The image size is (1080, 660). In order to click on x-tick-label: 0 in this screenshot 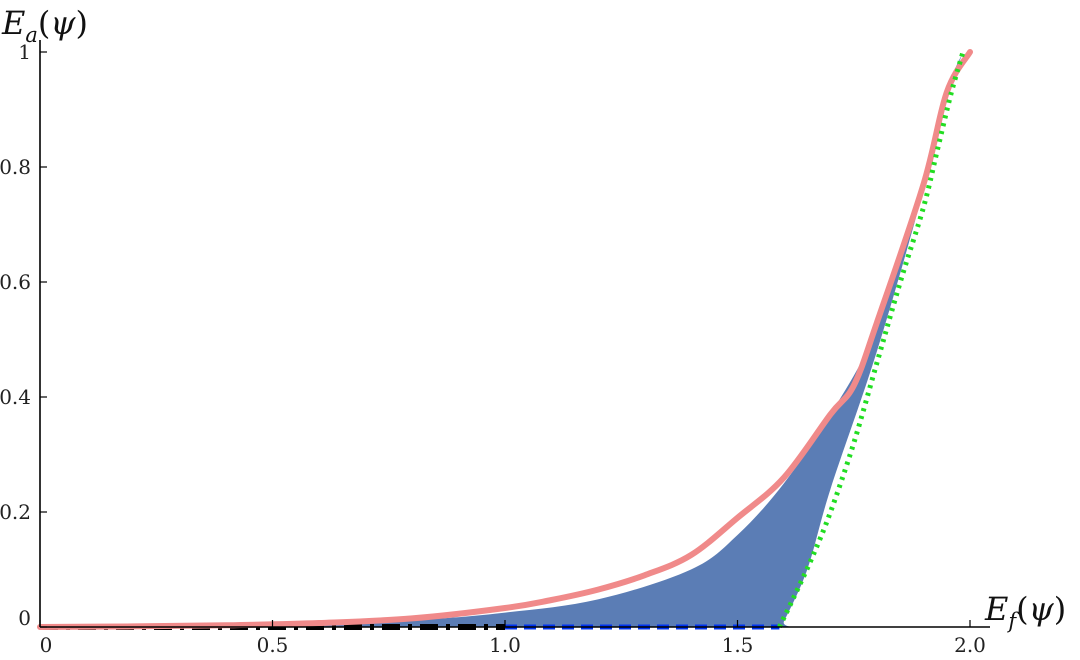, I will do `click(46, 645)`.